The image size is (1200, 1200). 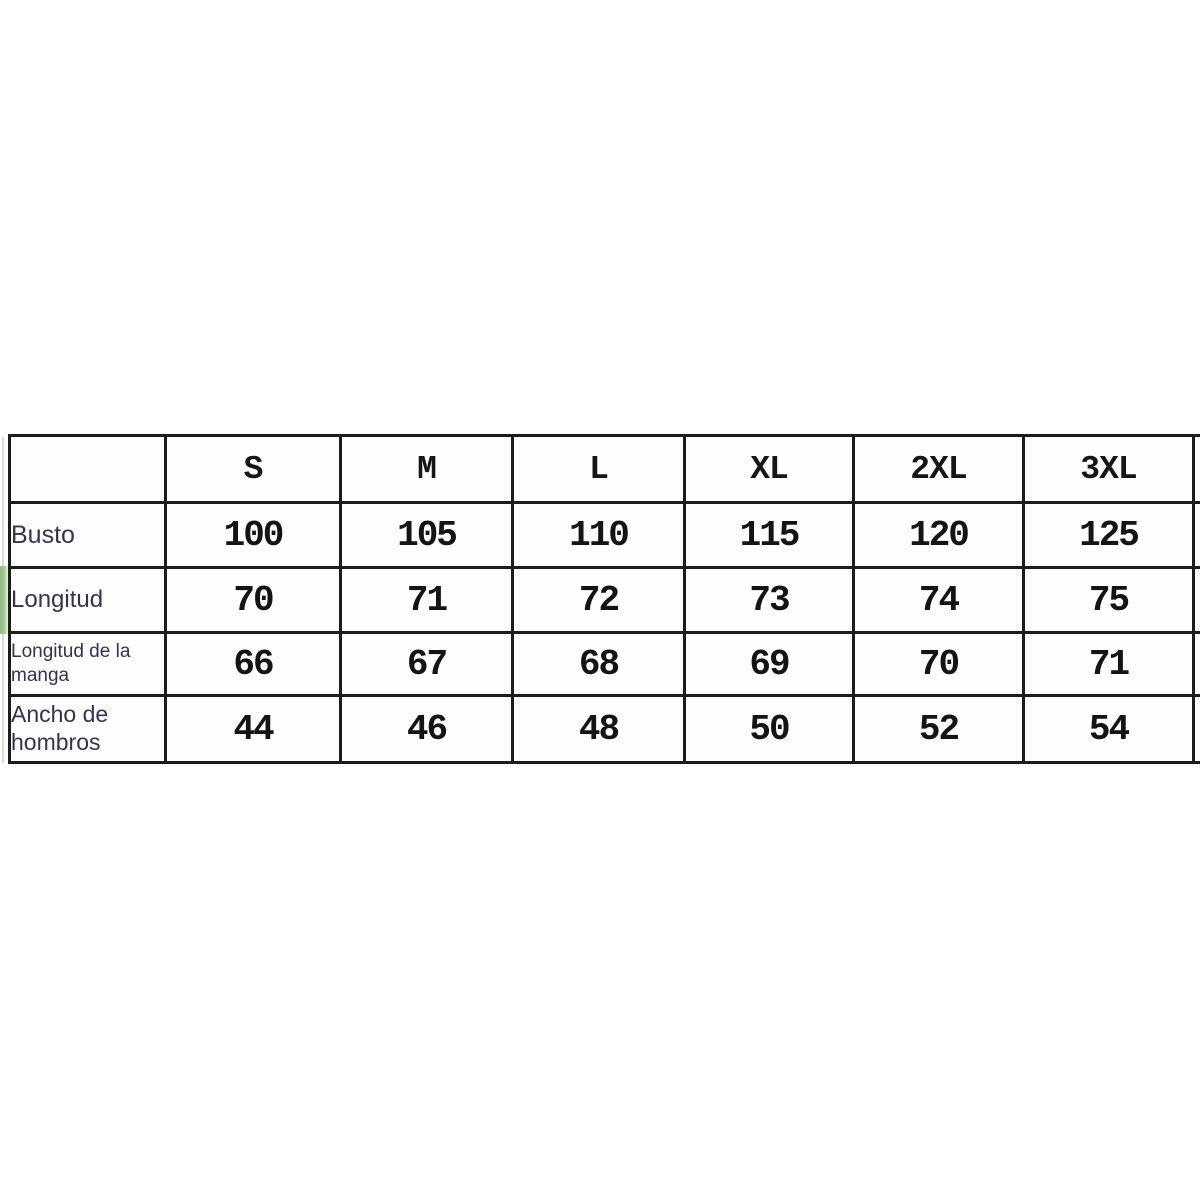 I want to click on table-row-longitud-manga: Longitud de la manga 66 67 68 69 70 71, so click(x=604, y=664).